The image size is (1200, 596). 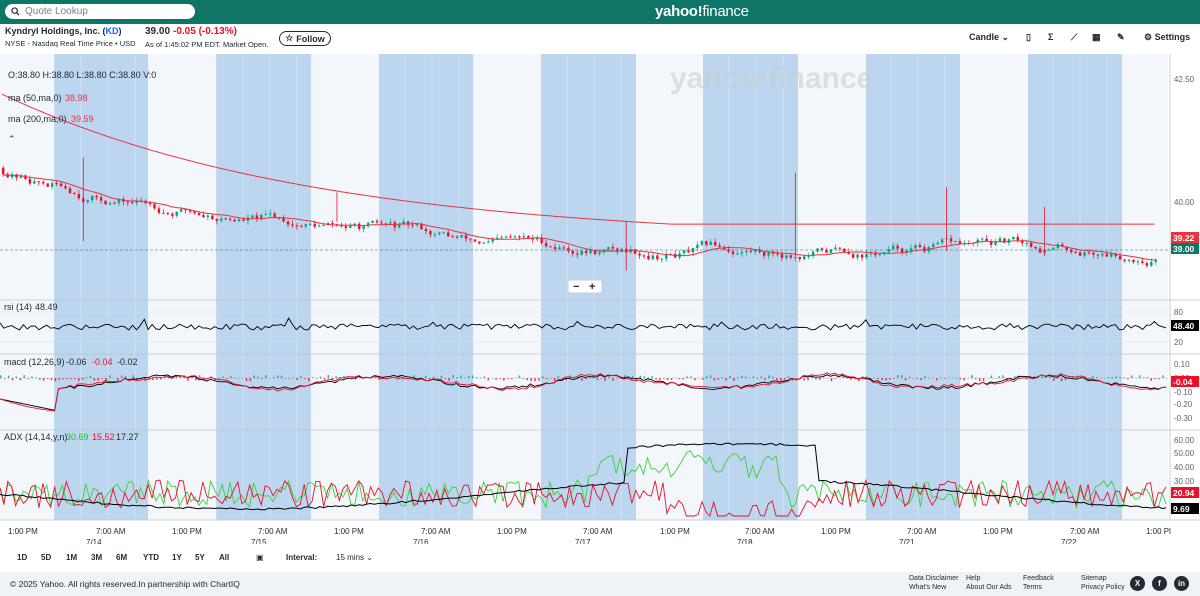 I want to click on ma-price-tag: 39.22, so click(x=1184, y=238).